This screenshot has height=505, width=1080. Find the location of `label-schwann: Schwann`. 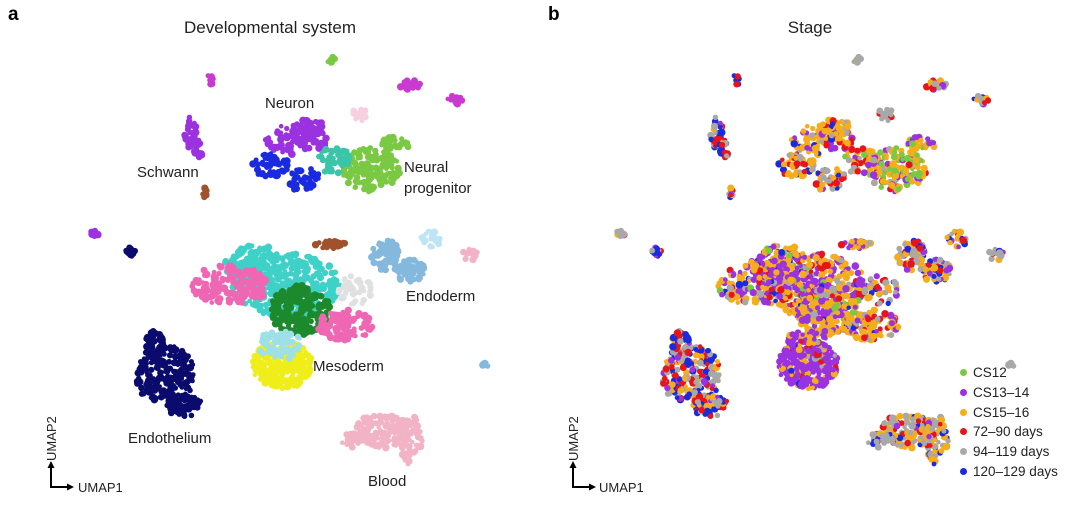

label-schwann: Schwann is located at coordinates (168, 172).